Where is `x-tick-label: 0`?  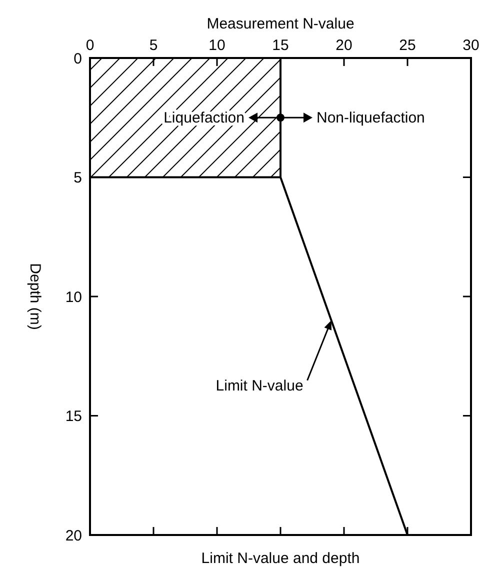
x-tick-label: 0 is located at coordinates (90, 45).